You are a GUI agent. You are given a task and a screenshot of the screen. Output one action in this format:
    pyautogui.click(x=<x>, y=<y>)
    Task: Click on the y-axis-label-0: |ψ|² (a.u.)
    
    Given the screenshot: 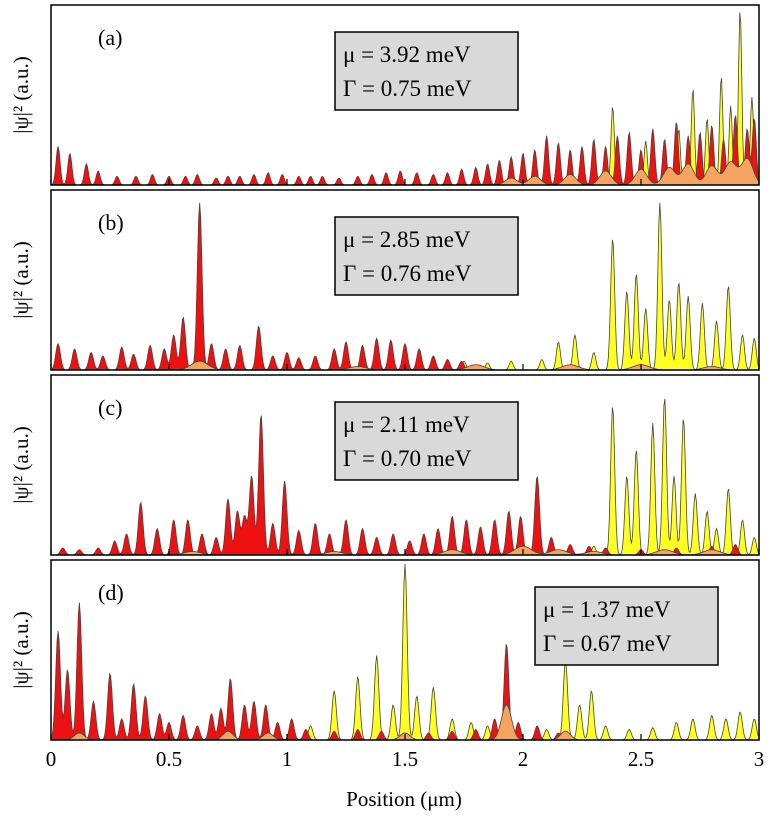 What is the action you would take?
    pyautogui.click(x=21, y=94)
    